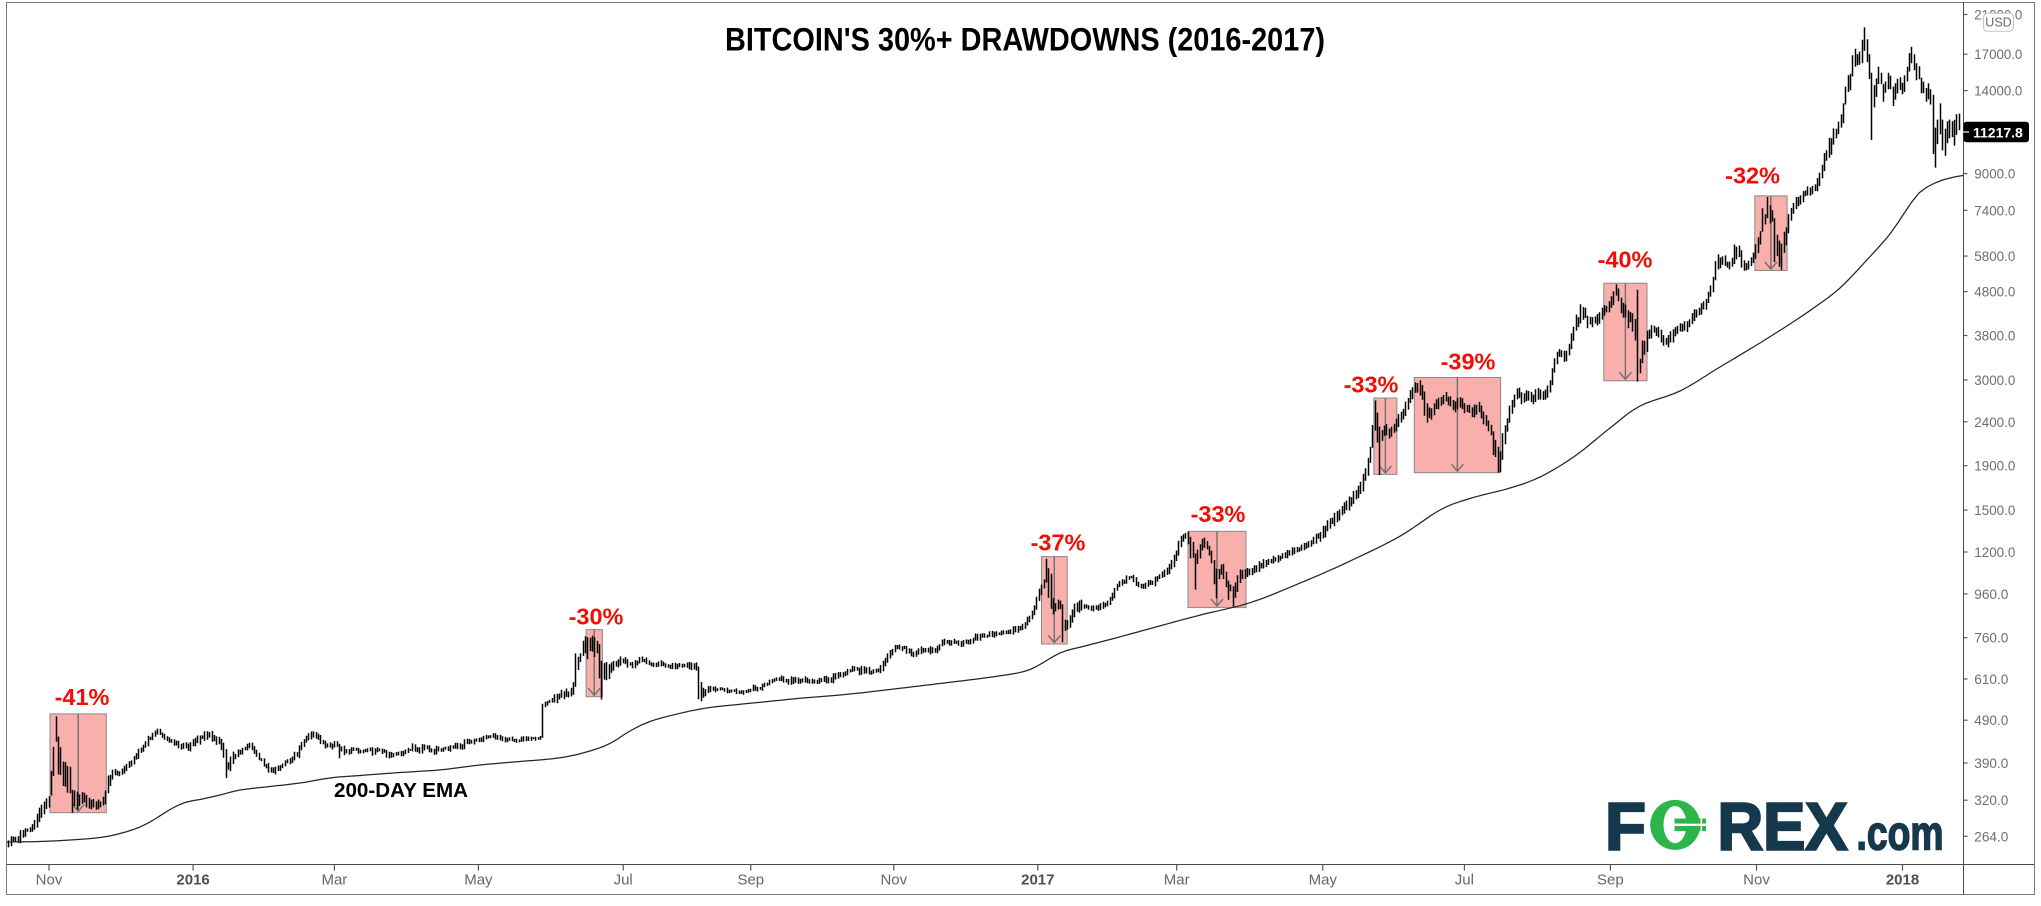  I want to click on svg-text:BITCOIN'S 30%+ DRAWDOWNS (2016: BITCOIN'S 30%+ DRAWDOWNS (2016-2017), so click(1025, 40).